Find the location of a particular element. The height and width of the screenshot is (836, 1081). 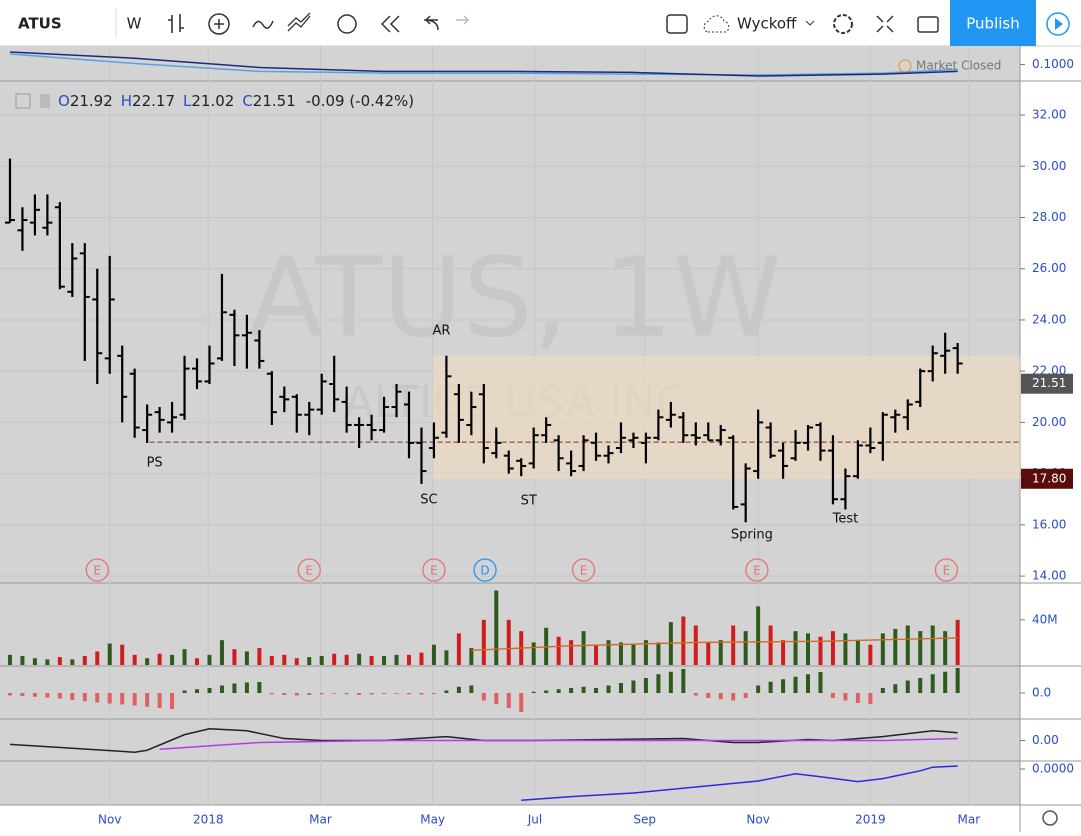

range-low-label: 17.80 is located at coordinates (1049, 478).